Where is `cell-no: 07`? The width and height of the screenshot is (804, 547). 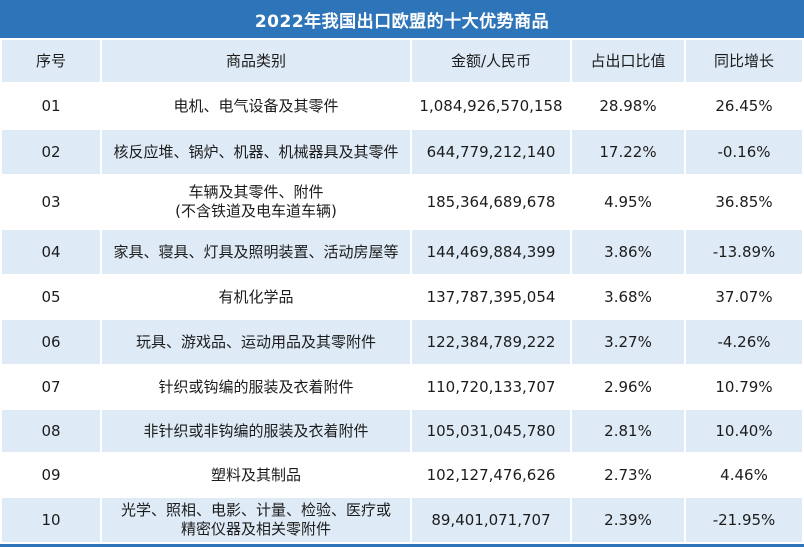 cell-no: 07 is located at coordinates (51, 387).